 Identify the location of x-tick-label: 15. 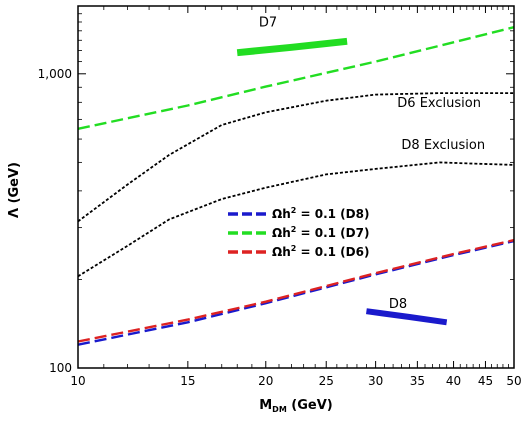
(187, 381).